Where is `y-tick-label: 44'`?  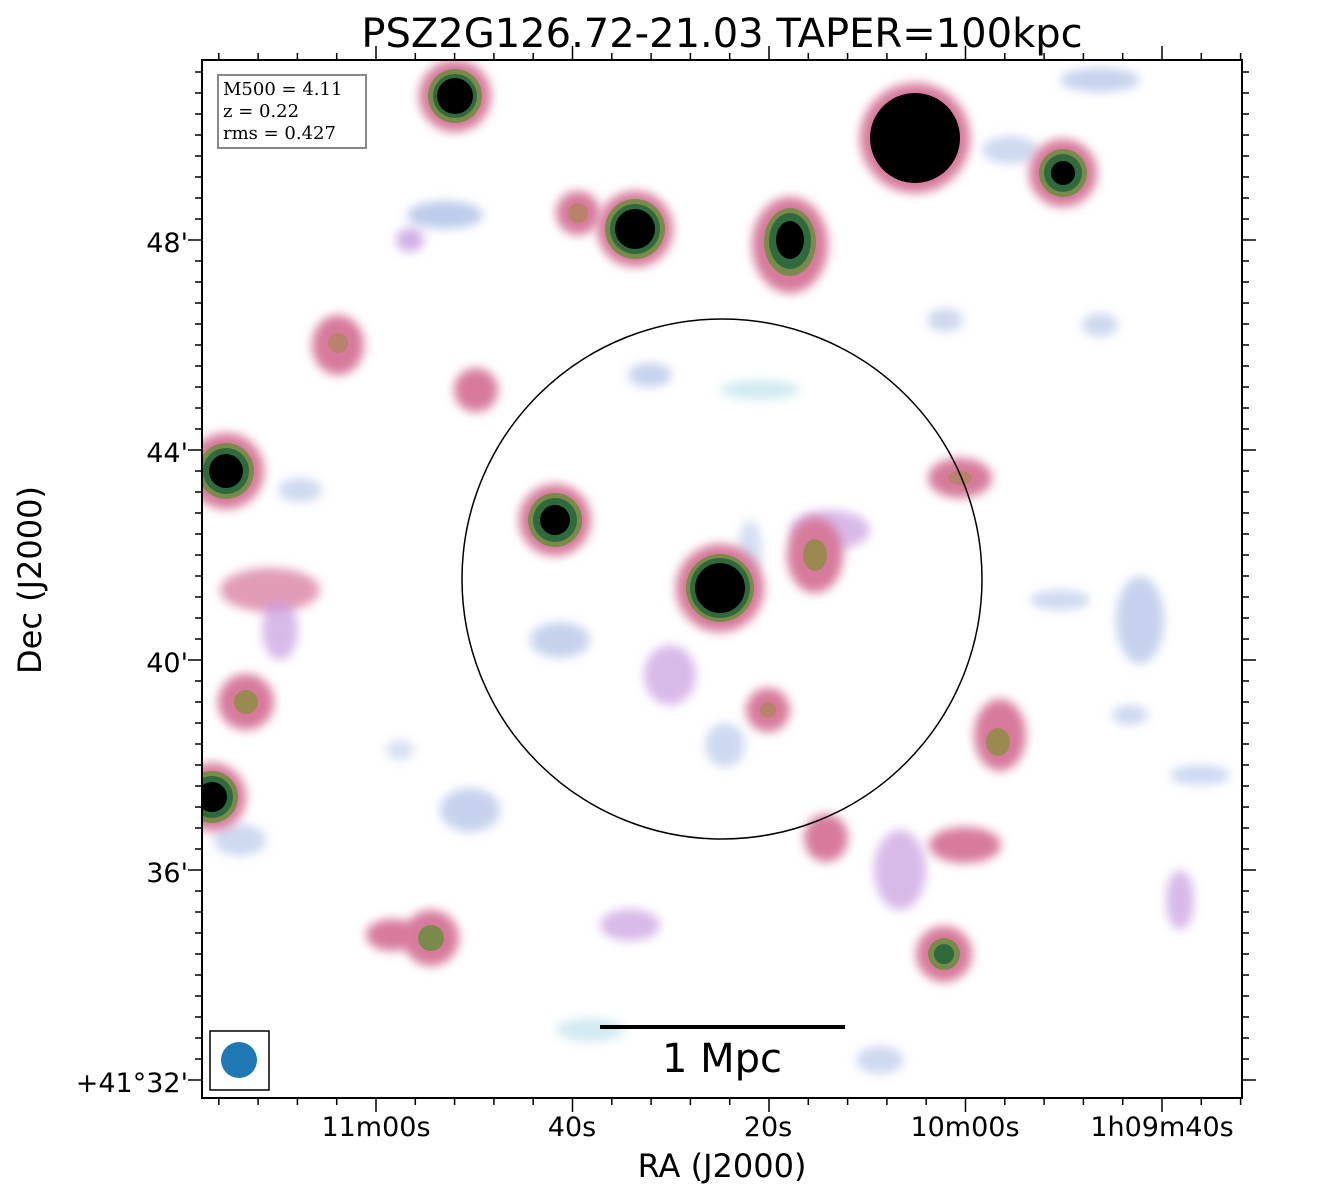
y-tick-label: 44' is located at coordinates (167, 453).